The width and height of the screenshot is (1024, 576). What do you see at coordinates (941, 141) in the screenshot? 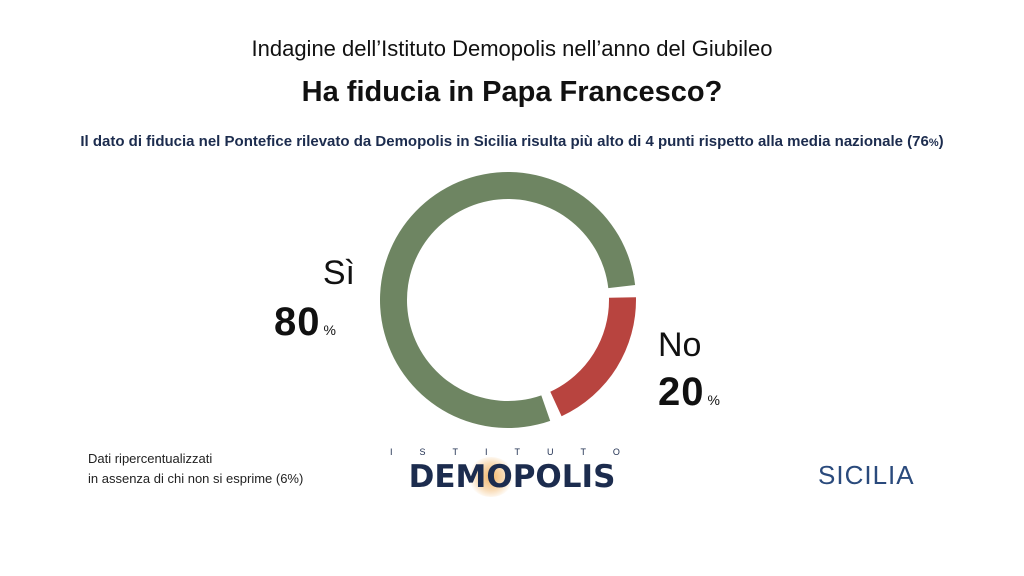
I see `subtitle-close: )` at bounding box center [941, 141].